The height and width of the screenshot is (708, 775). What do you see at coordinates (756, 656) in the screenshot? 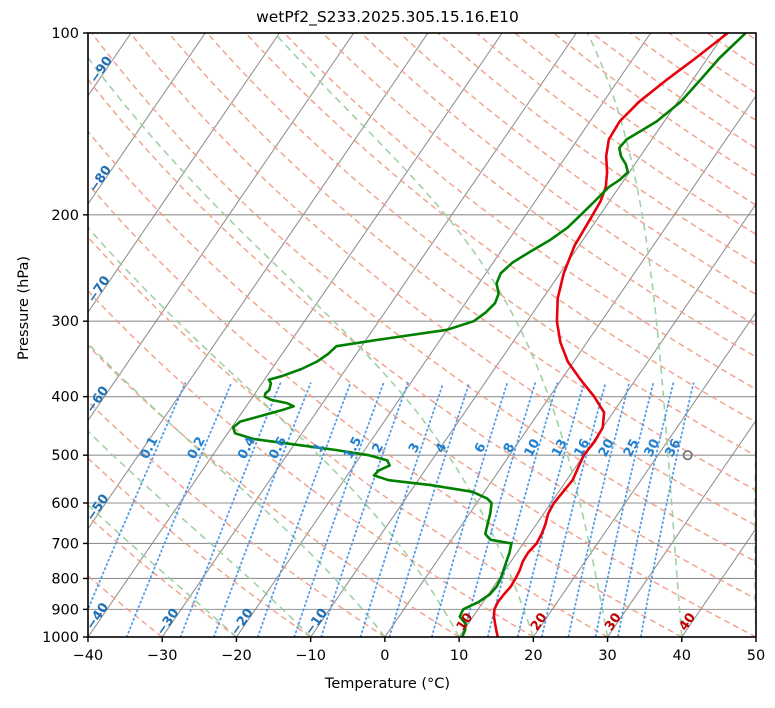
I see `x-tick-label: 50` at bounding box center [756, 656].